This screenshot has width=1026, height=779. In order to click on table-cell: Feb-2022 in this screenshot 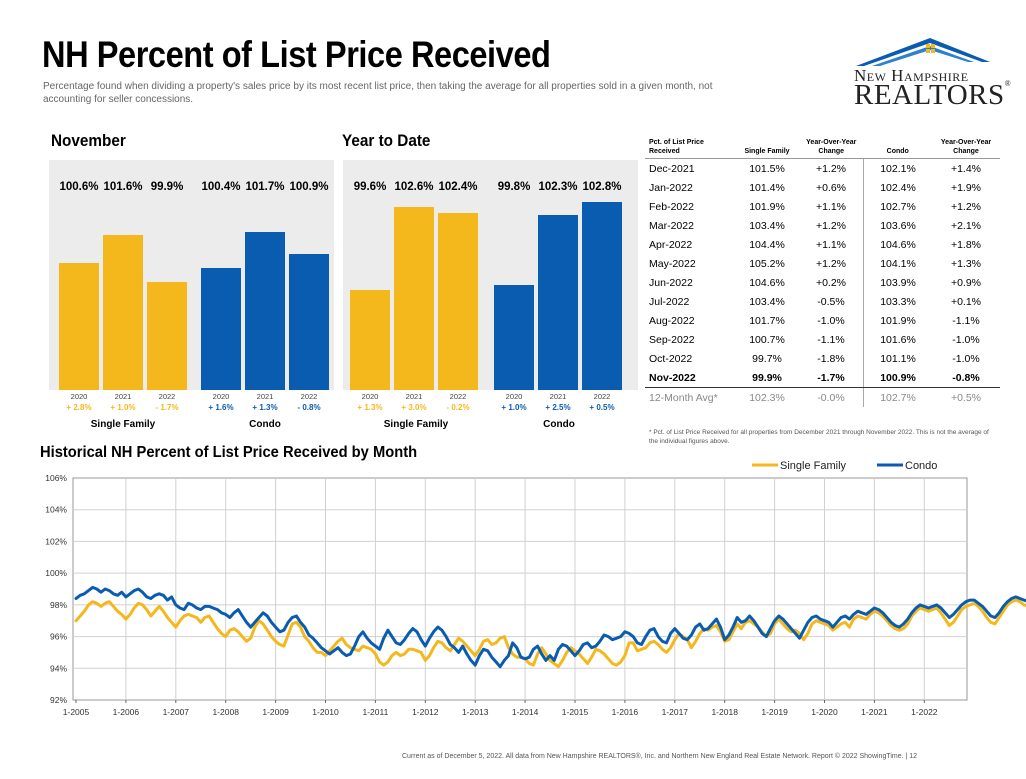, I will do `click(671, 206)`.